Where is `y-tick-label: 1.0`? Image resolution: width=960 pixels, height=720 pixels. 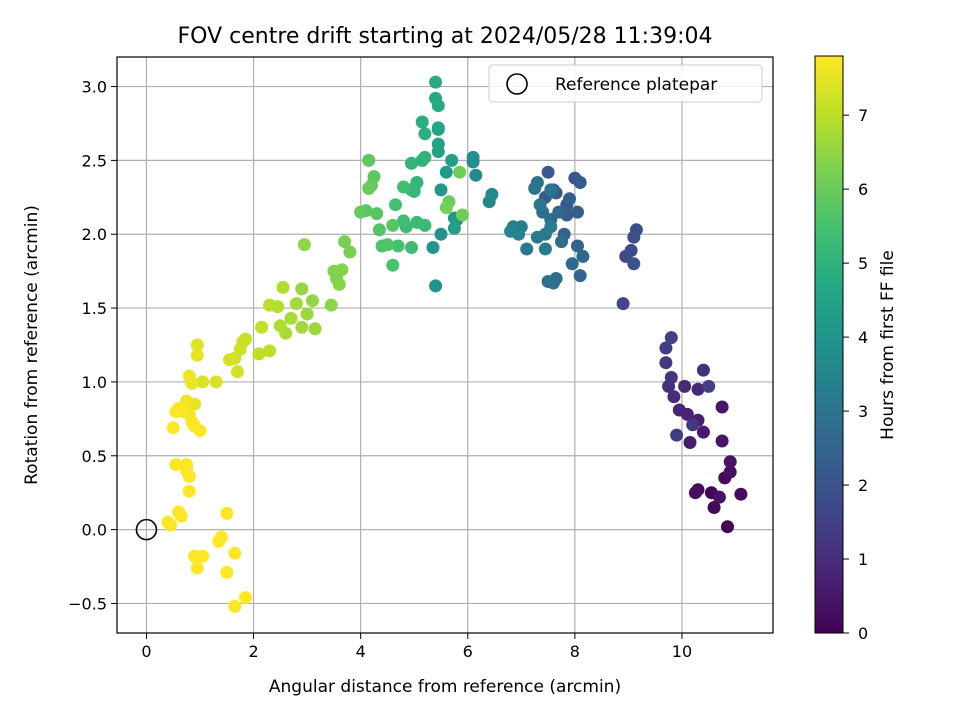 y-tick-label: 1.0 is located at coordinates (94, 382).